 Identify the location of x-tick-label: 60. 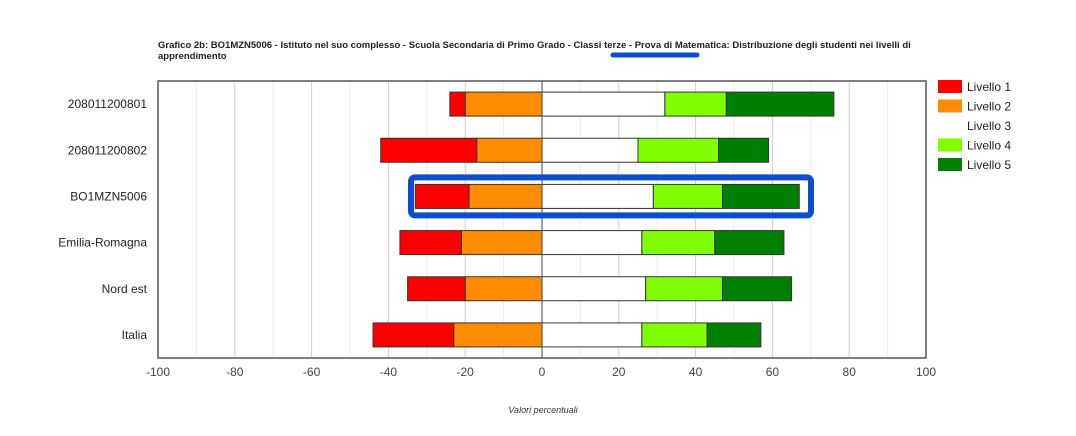
(773, 372).